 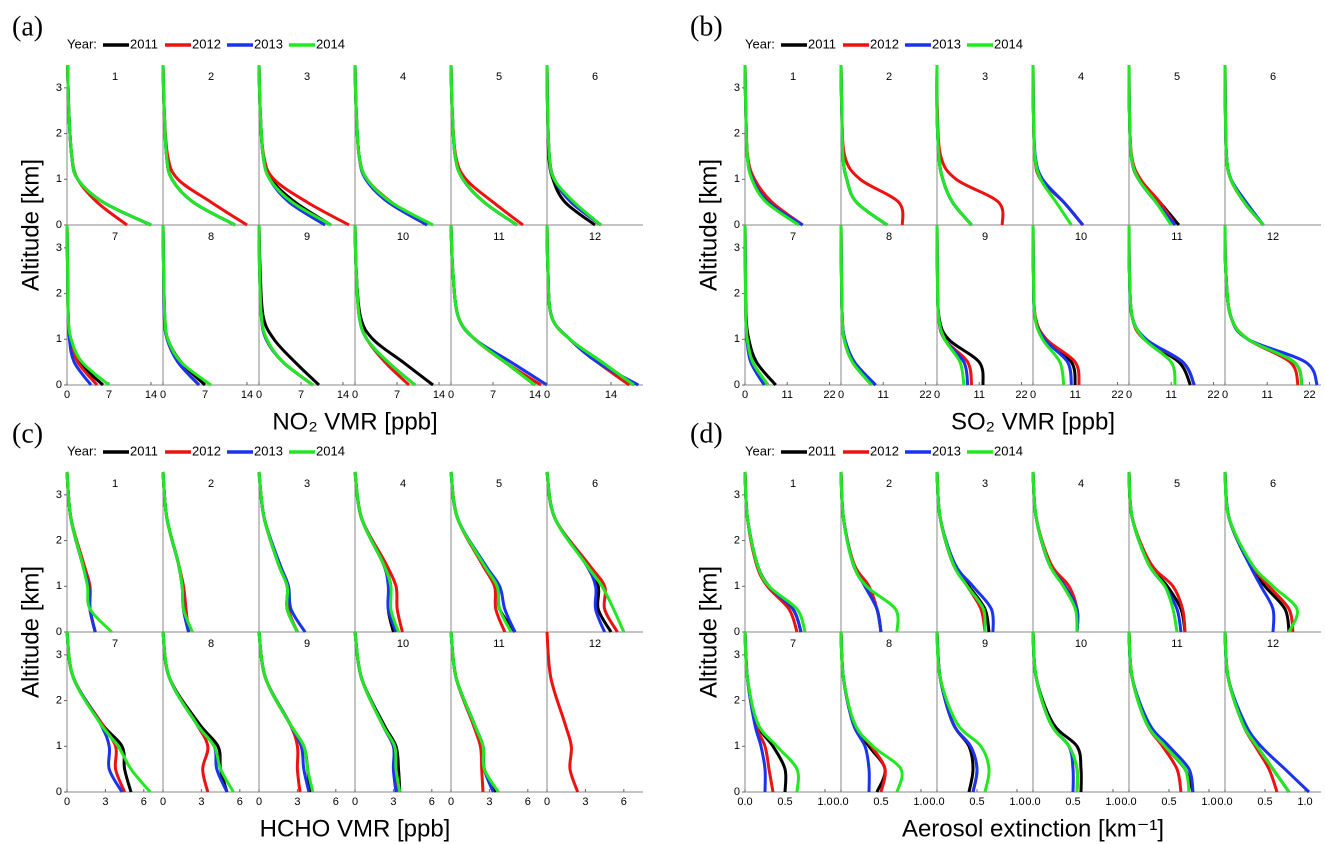 I want to click on x-tick-label: 11, so click(x=787, y=395).